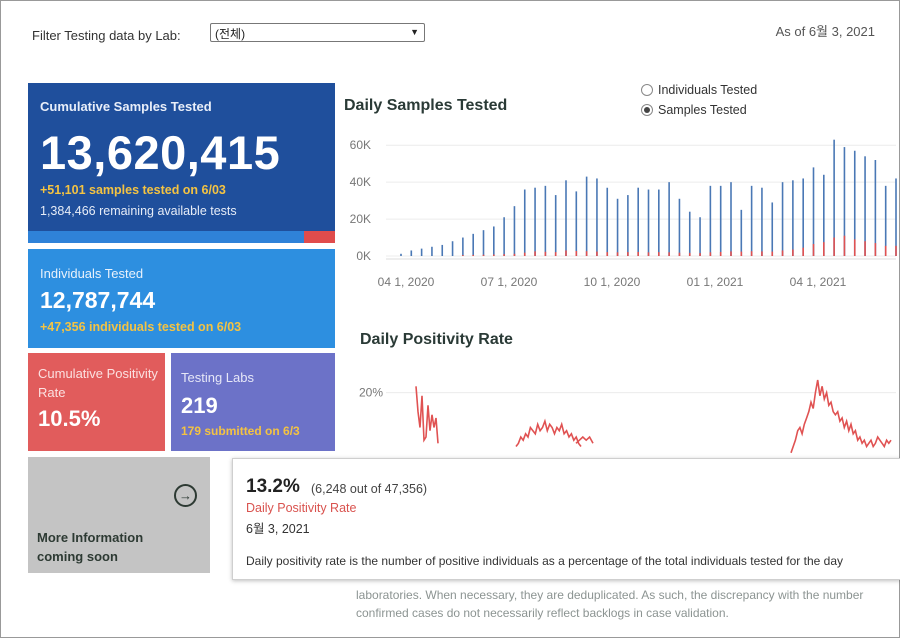  Describe the element at coordinates (301, 508) in the screenshot. I see `tooltip-label: Daily Positivity Rate` at that location.